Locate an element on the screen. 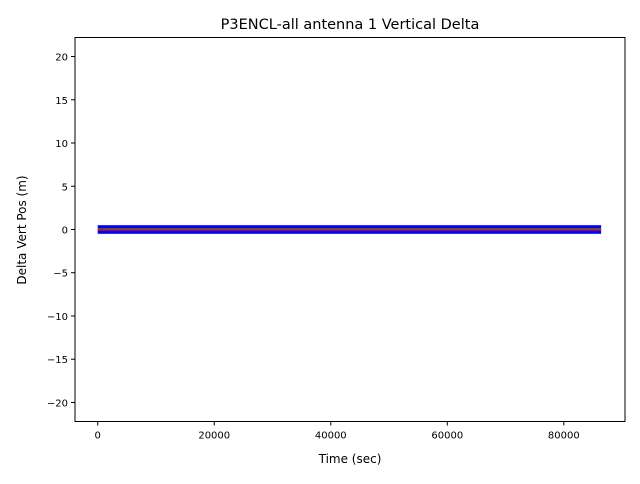 Image resolution: width=640 pixels, height=484 pixels. y-tick-label: −5 is located at coordinates (60, 274).